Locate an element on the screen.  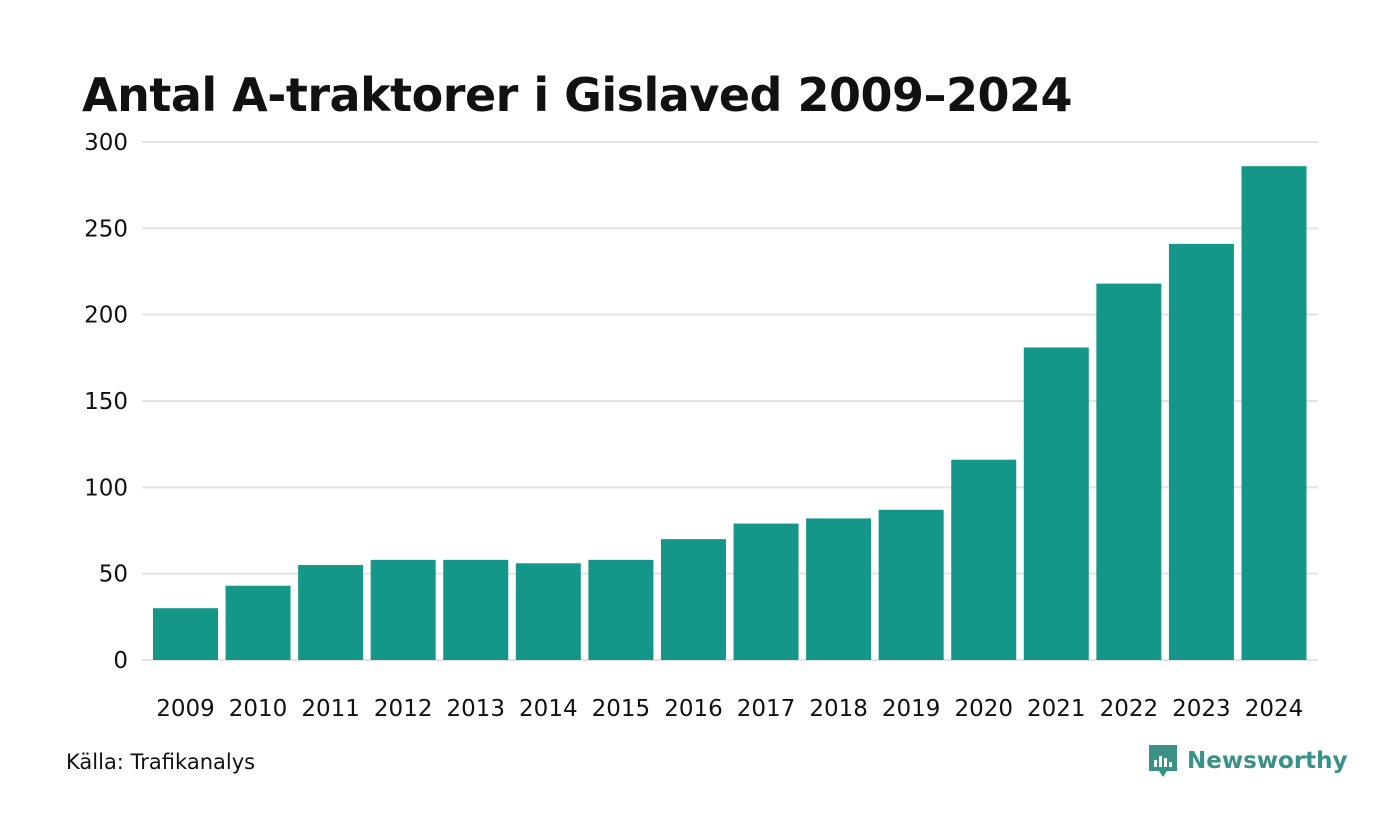
bar-2011 is located at coordinates (331, 612).